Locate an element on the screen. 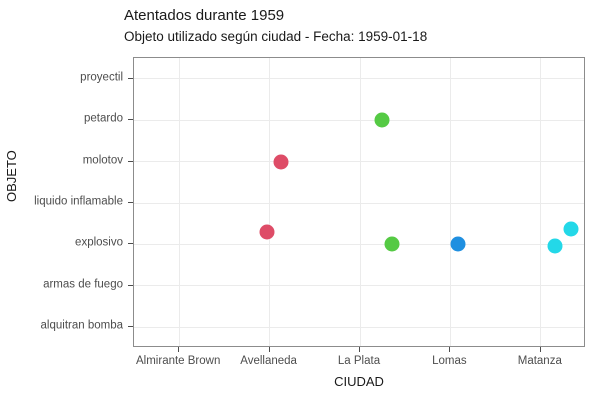  y-axis-title: OBJETO is located at coordinates (11, 176).